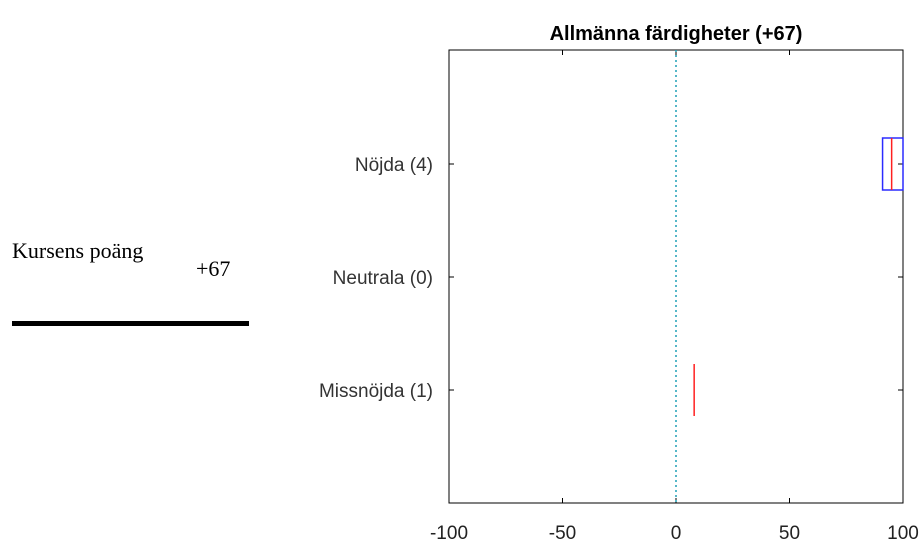 The width and height of the screenshot is (922, 542). What do you see at coordinates (892, 164) in the screenshot?
I see `box-iqr` at bounding box center [892, 164].